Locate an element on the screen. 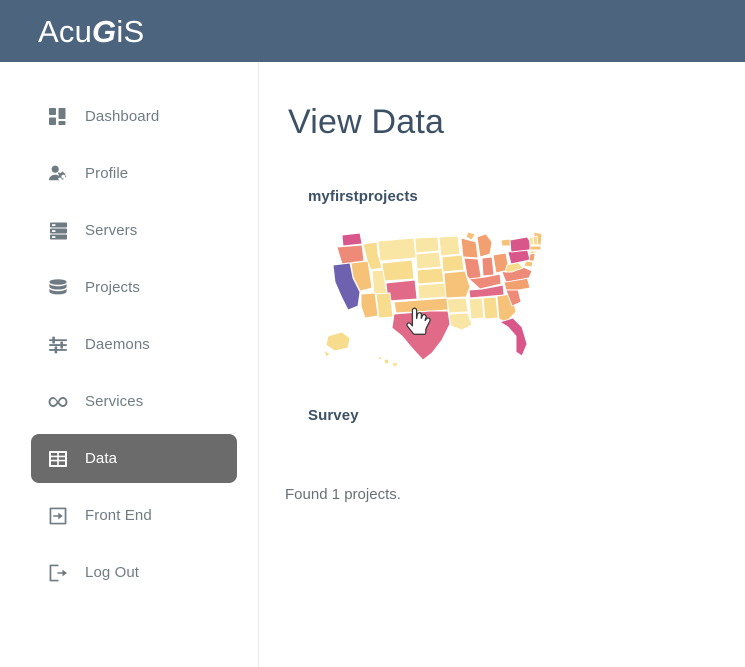  sidebar-item-projects: Projects is located at coordinates (134, 287).